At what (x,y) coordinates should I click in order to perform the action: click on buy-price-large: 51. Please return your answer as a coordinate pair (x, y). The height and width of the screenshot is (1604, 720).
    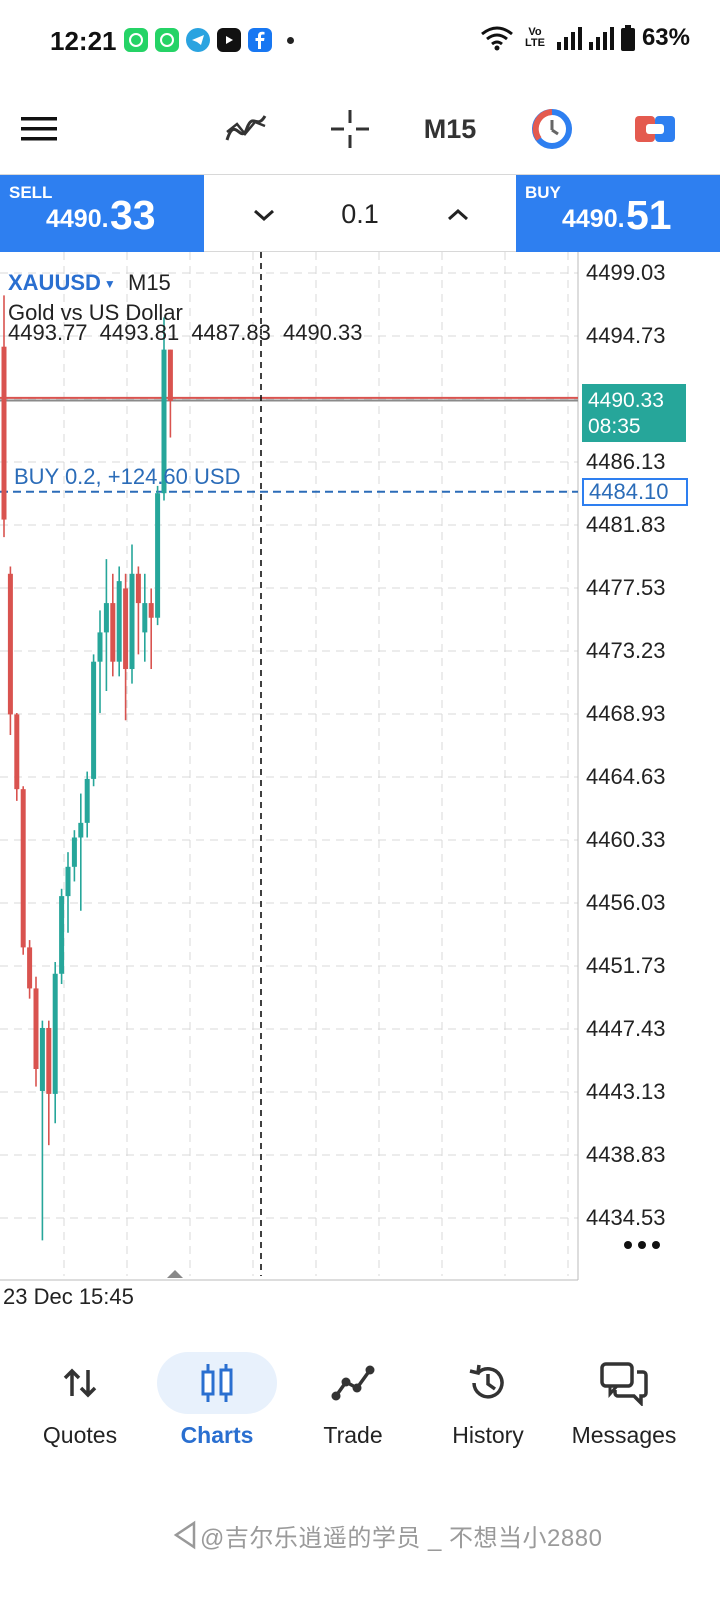
    Looking at the image, I should click on (649, 215).